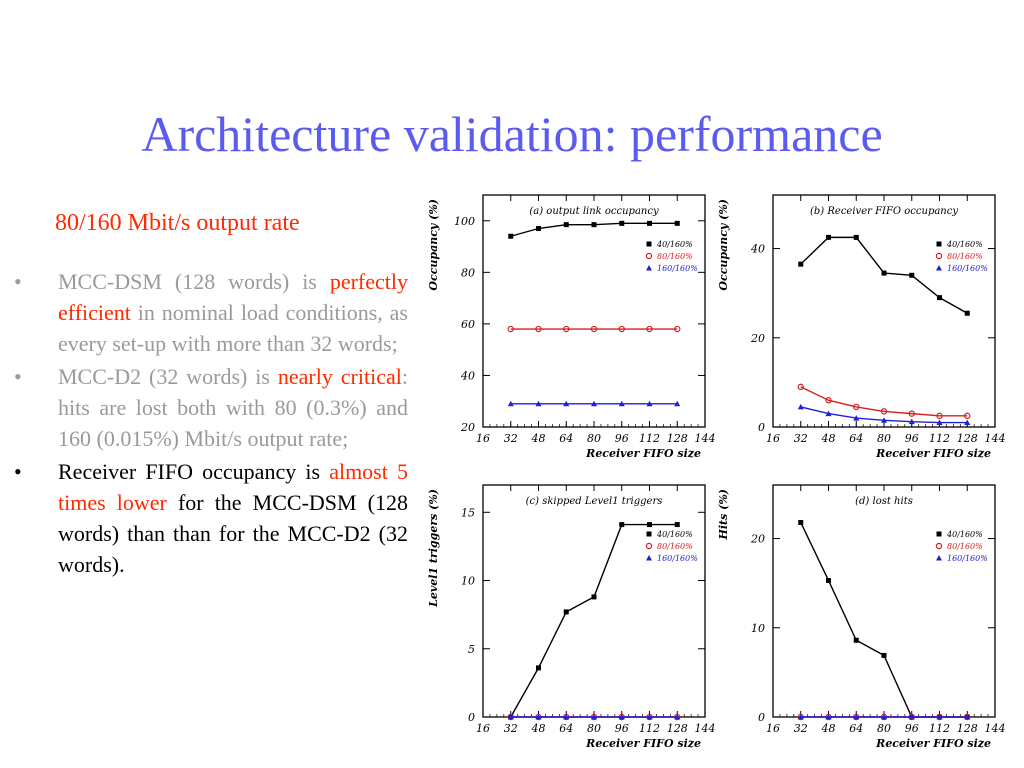 The height and width of the screenshot is (768, 1024). Describe the element at coordinates (168, 376) in the screenshot. I see `bullet-text: MCC-D2 (32 words) is` at that location.